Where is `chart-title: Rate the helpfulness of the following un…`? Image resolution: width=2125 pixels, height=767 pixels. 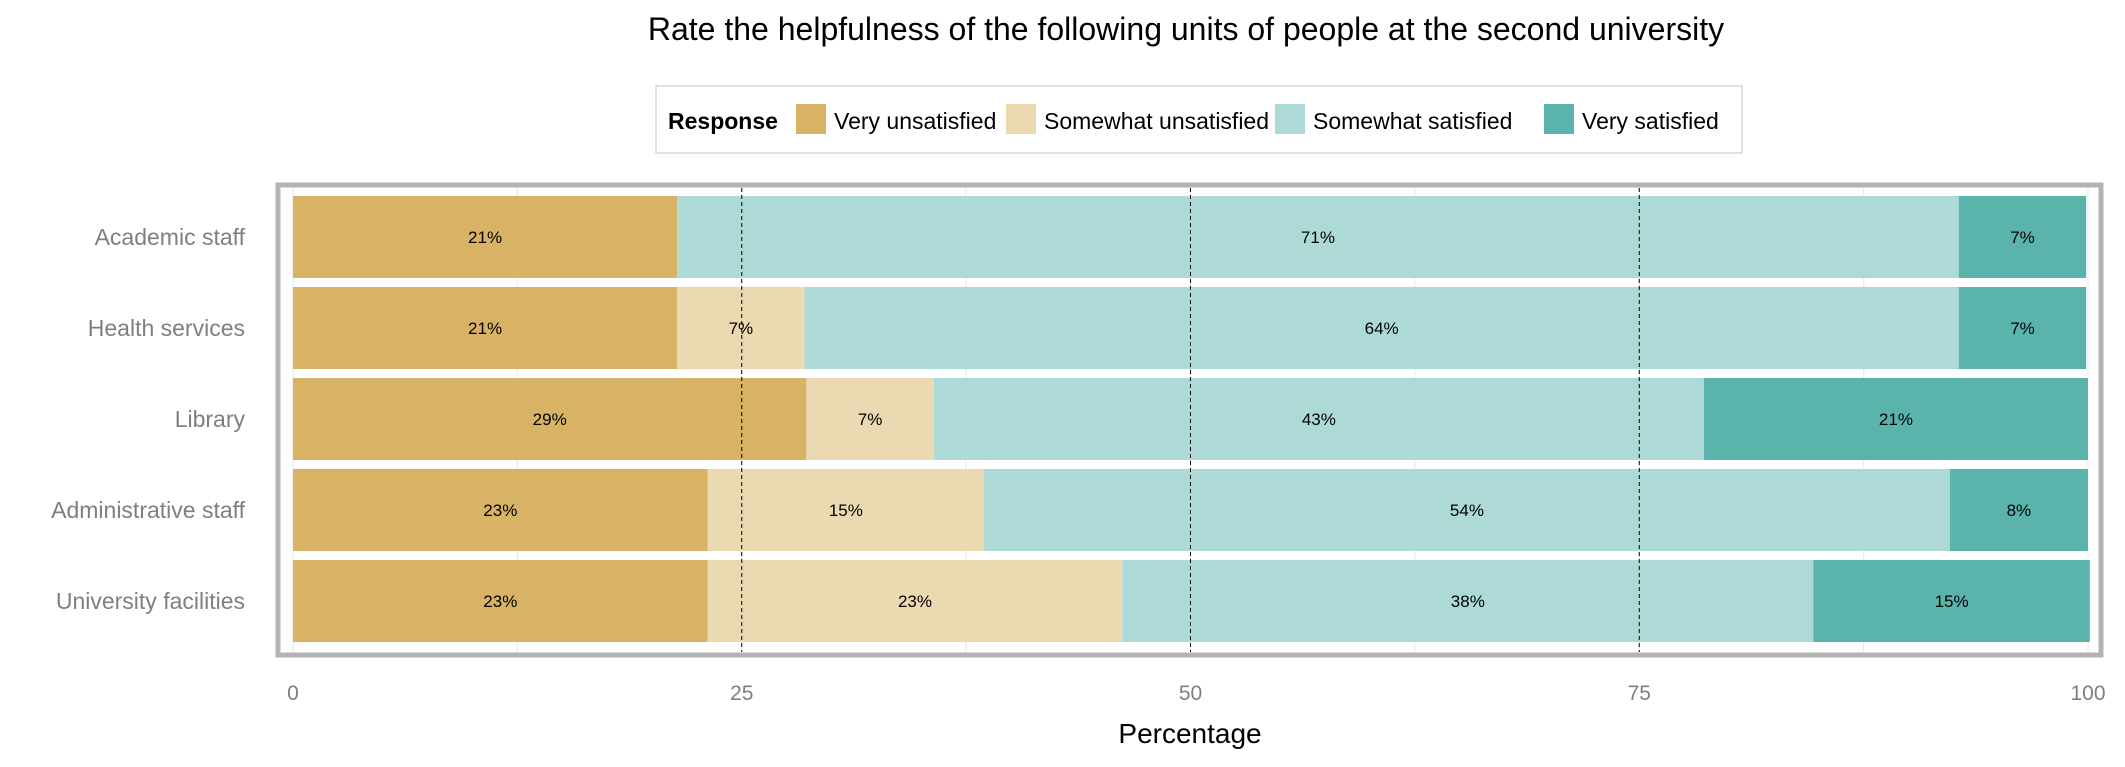
chart-title: Rate the helpfulness of the following un… is located at coordinates (1186, 29).